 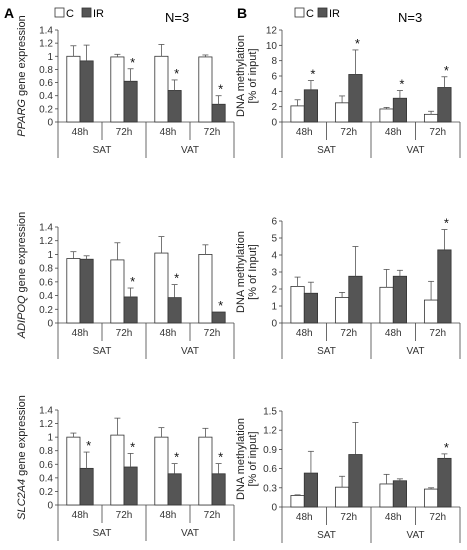 What do you see at coordinates (310, 14) in the screenshot?
I see `legend-c-label-right: C` at bounding box center [310, 14].